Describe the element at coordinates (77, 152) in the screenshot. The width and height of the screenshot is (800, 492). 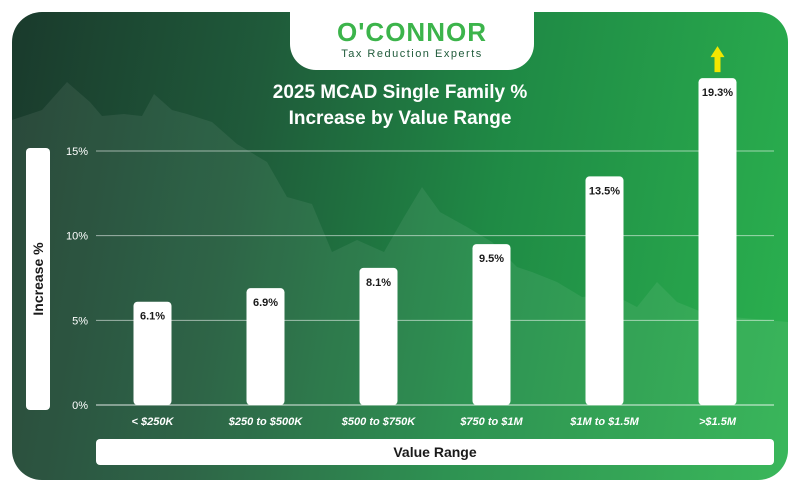
I see `y-tick-label: 15%` at that location.